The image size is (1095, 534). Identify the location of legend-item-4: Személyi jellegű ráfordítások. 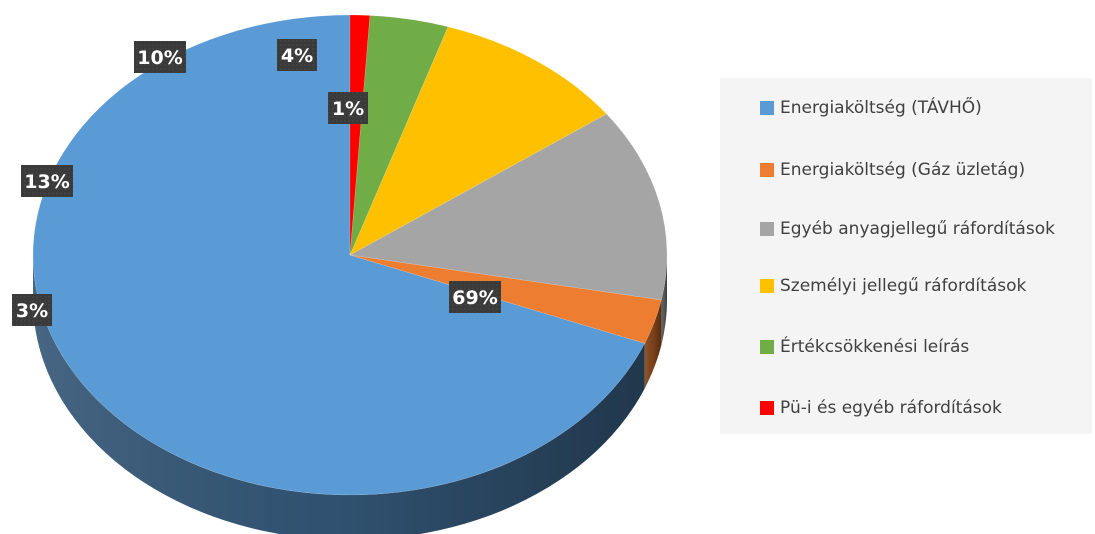
(893, 286).